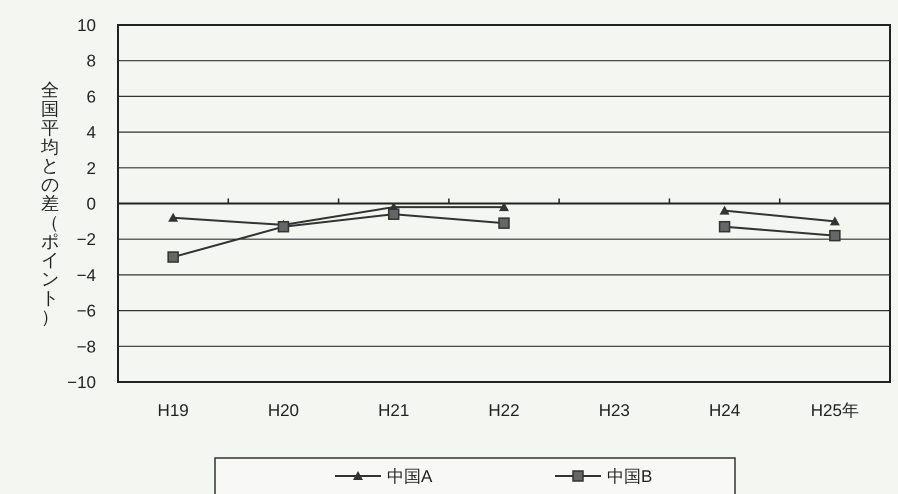  Describe the element at coordinates (86, 311) in the screenshot. I see `y-tick-label: −6` at that location.